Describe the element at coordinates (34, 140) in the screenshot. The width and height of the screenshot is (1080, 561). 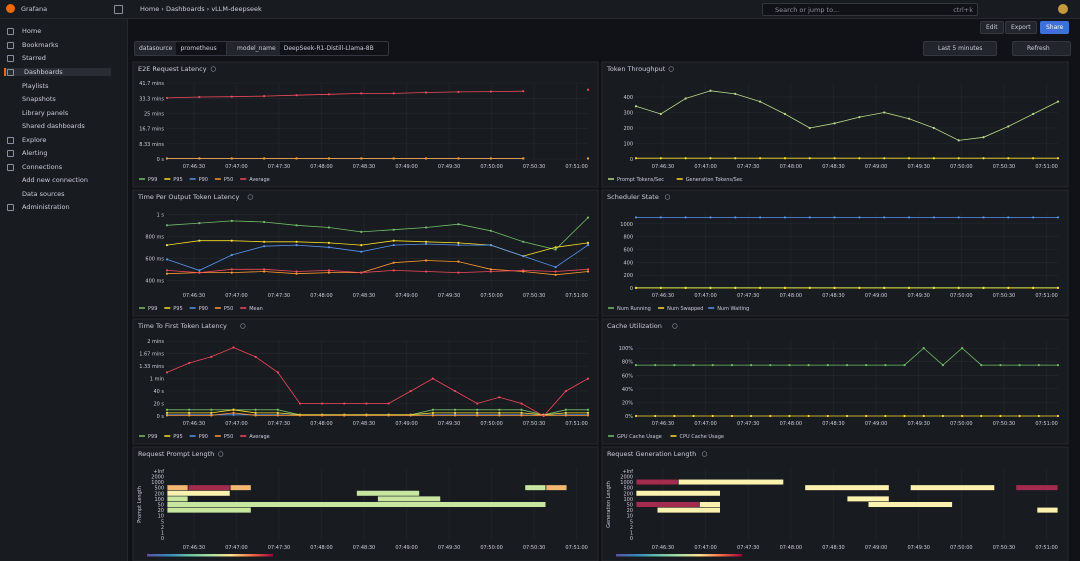
I see `nav-item: Explore` at that location.